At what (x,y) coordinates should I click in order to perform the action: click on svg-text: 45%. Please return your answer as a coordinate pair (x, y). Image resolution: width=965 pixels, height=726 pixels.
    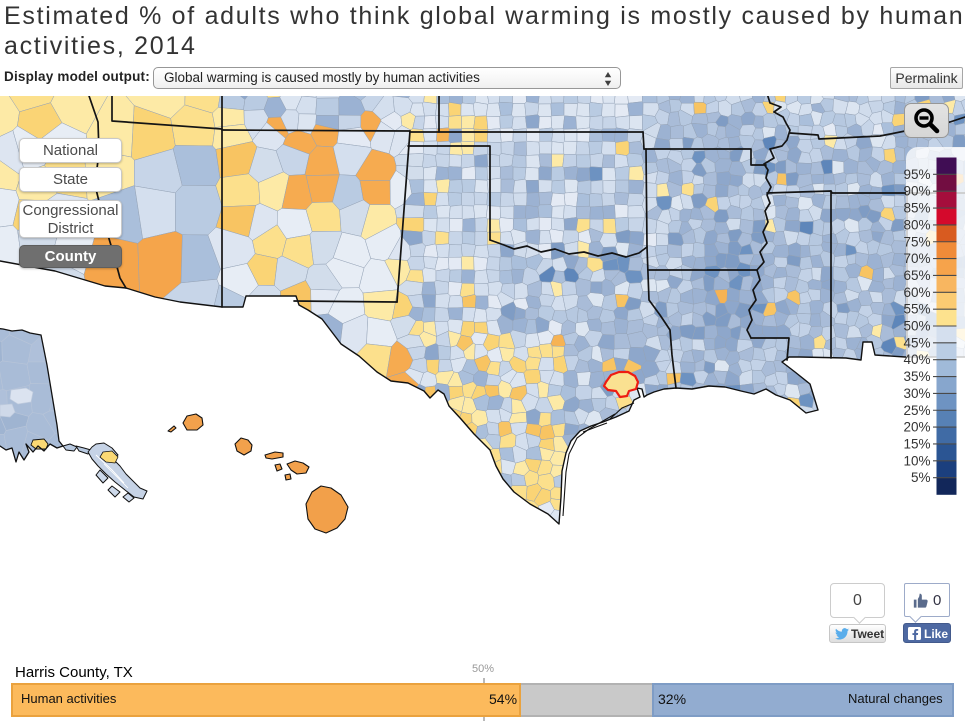
    Looking at the image, I should click on (916, 342).